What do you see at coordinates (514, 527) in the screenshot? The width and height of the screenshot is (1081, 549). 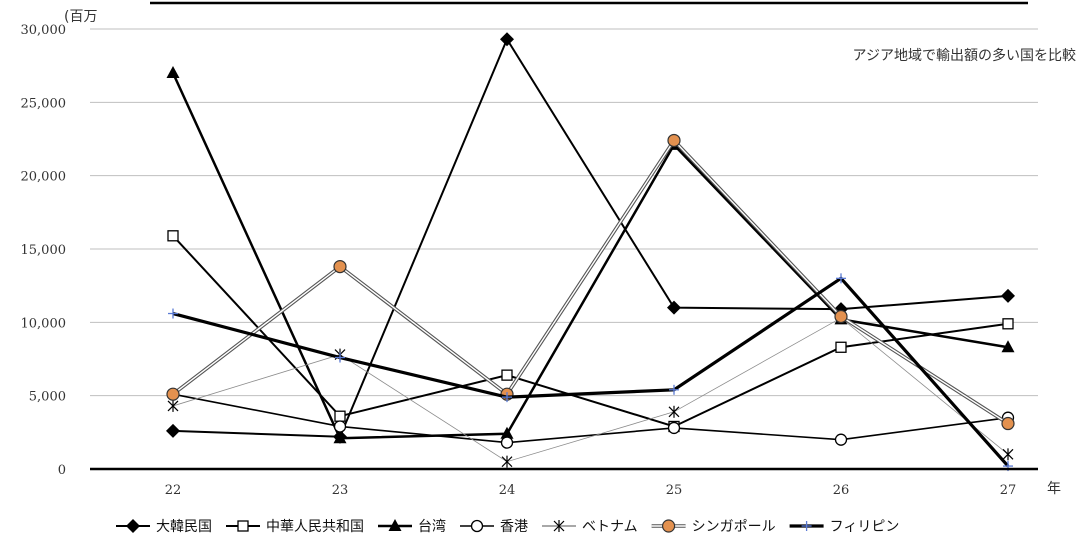 I see `legend-label: 香港` at bounding box center [514, 527].